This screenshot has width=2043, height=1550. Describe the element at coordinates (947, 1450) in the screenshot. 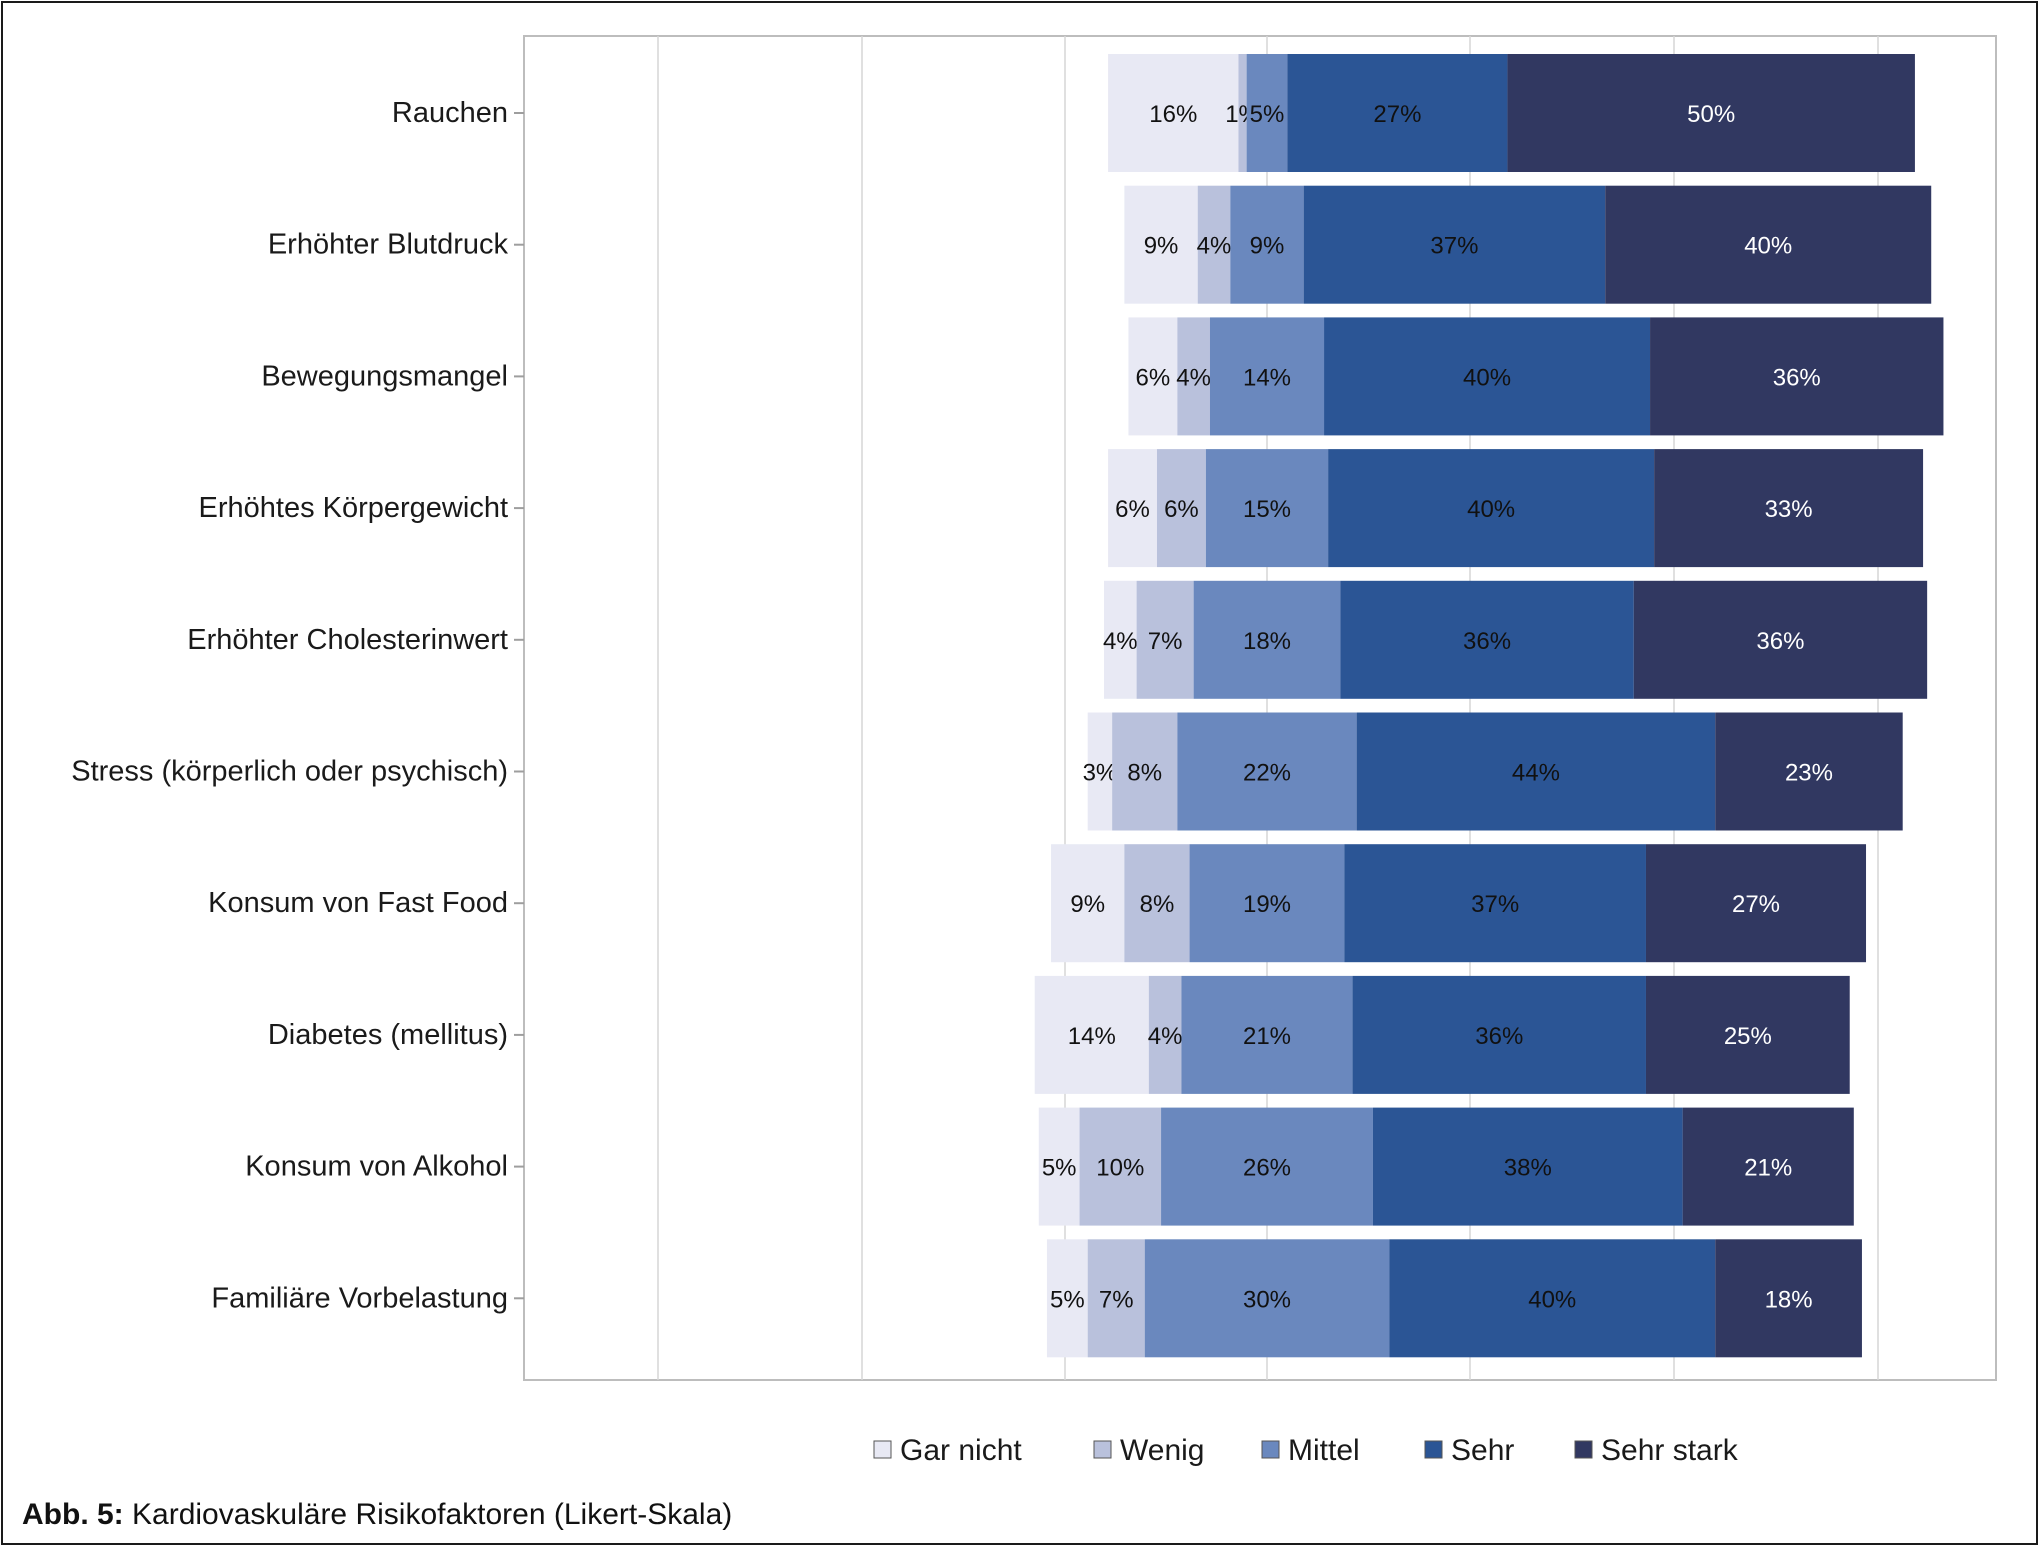

I see `legend-item: Gar nicht` at that location.